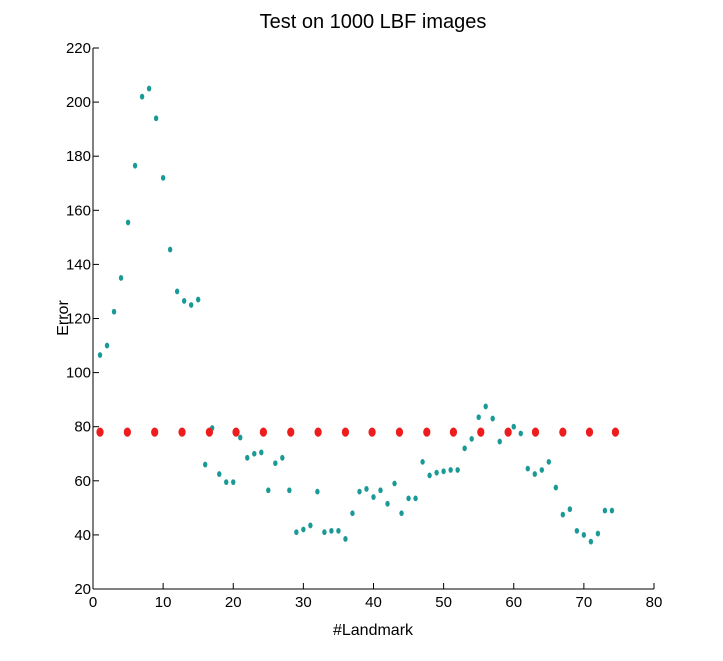 The image size is (723, 661). What do you see at coordinates (233, 602) in the screenshot?
I see `x-tick-label: 20` at bounding box center [233, 602].